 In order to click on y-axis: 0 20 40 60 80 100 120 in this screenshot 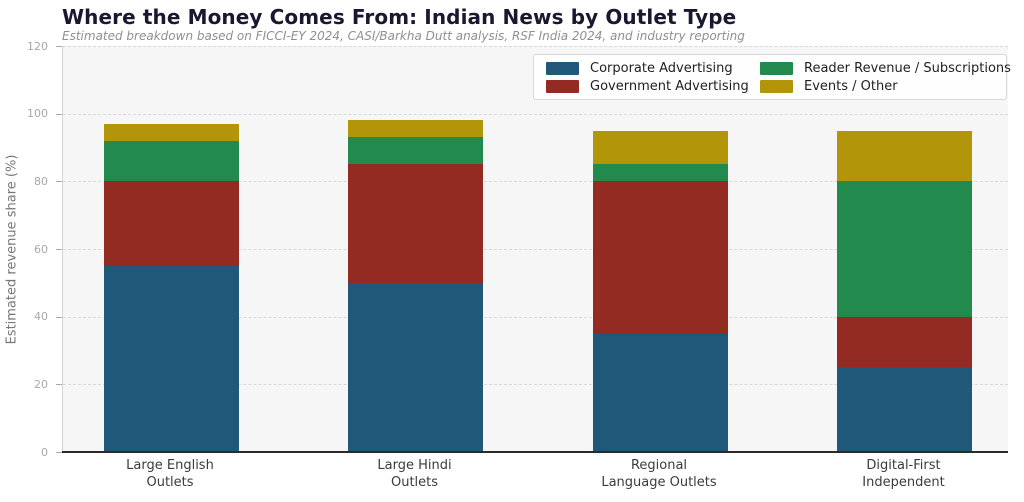, I will do `click(31, 249)`.